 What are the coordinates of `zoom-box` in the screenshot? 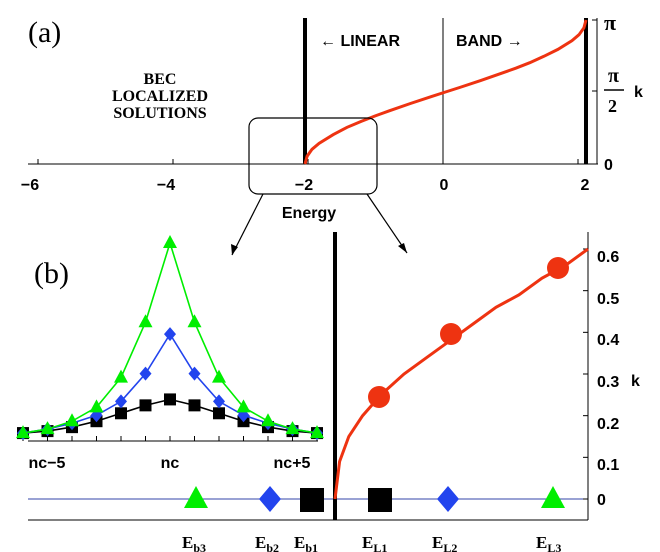 It's located at (313, 156).